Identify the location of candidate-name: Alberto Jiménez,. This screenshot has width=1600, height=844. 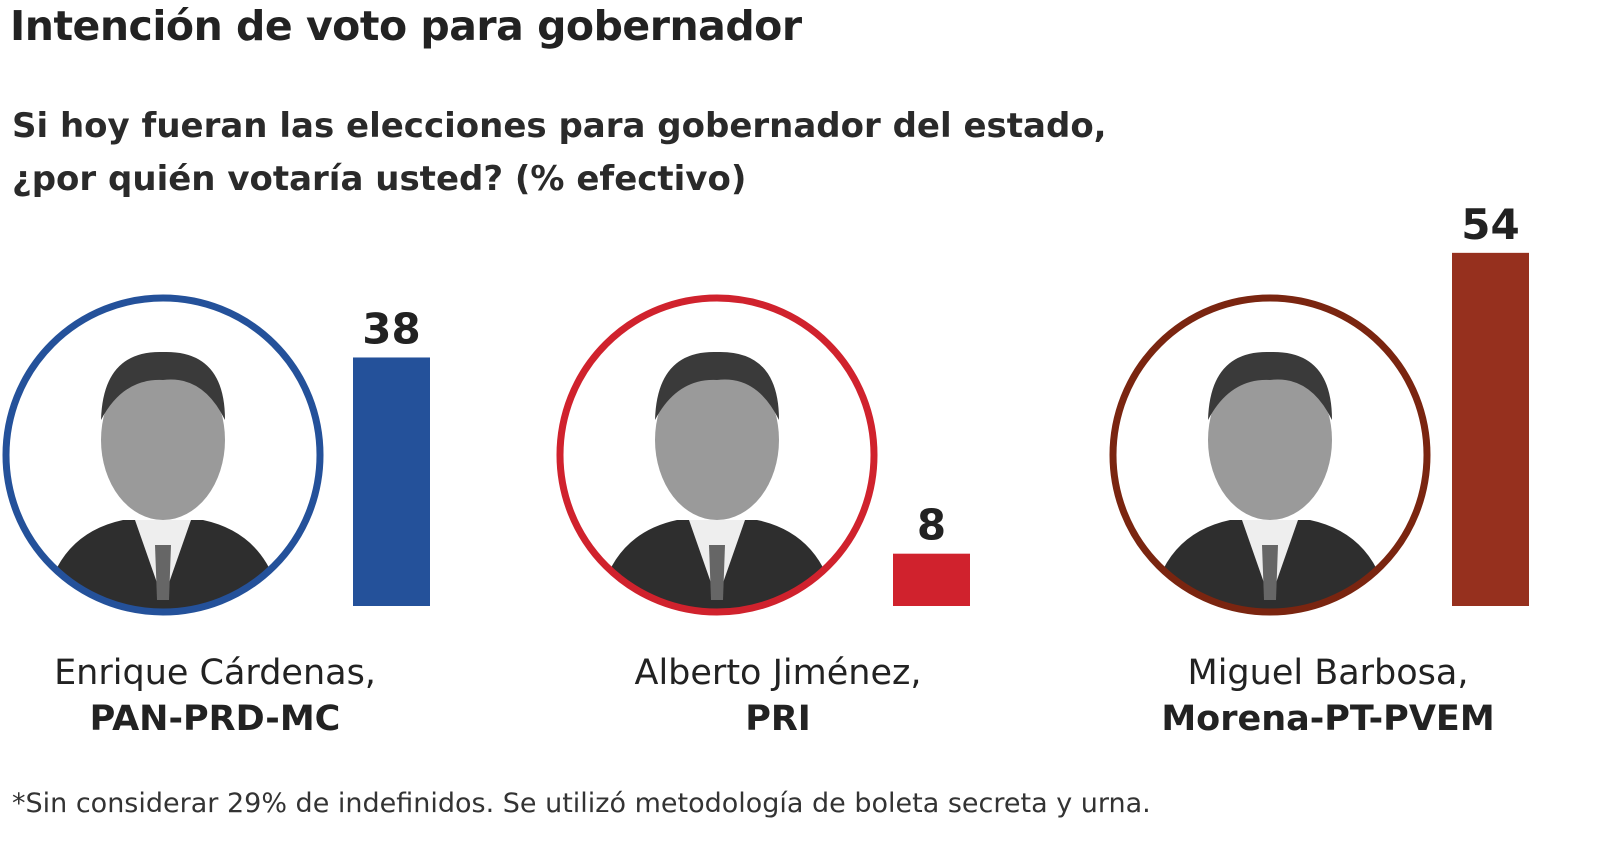
(778, 673).